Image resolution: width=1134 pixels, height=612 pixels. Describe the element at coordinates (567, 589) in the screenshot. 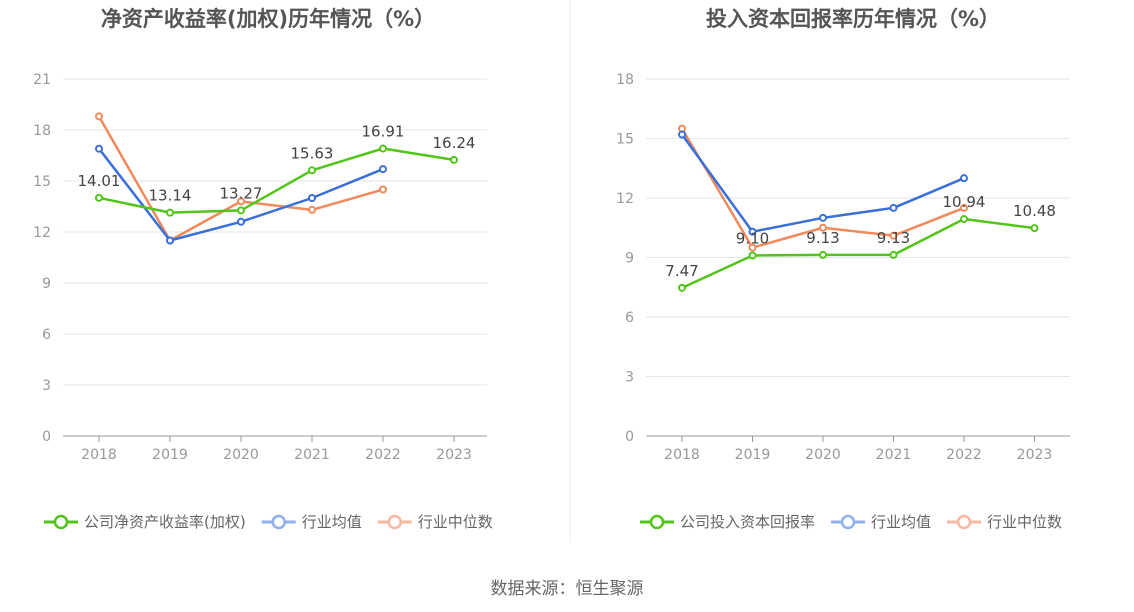

I see `data-source-note: 数据来源：恒生聚源` at that location.